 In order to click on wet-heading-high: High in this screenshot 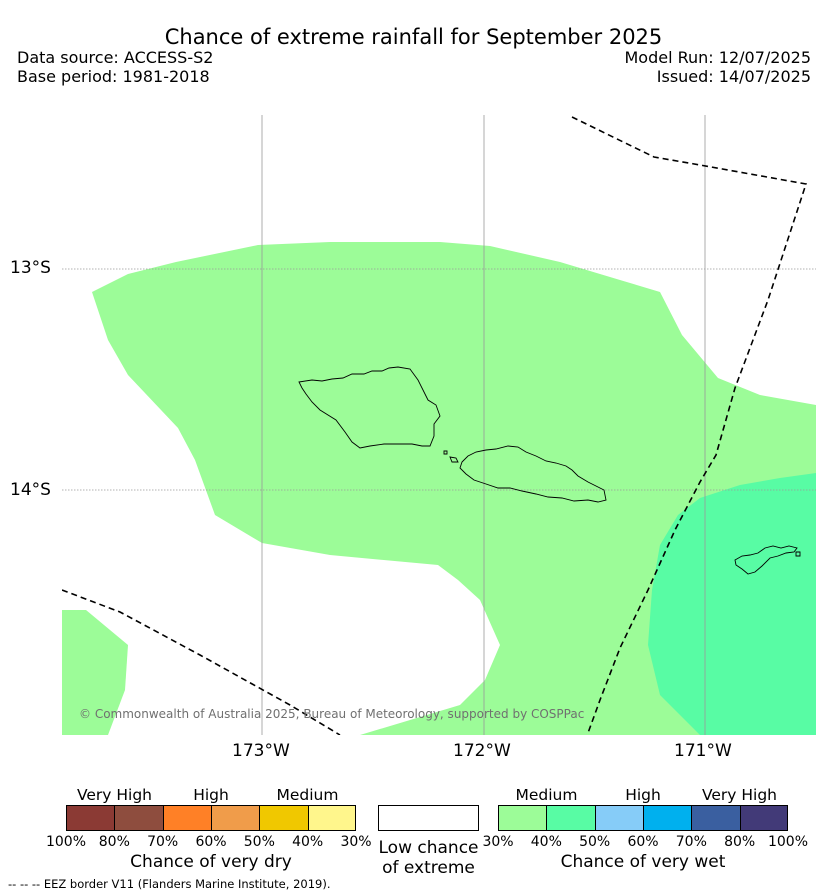, I will do `click(643, 795)`.